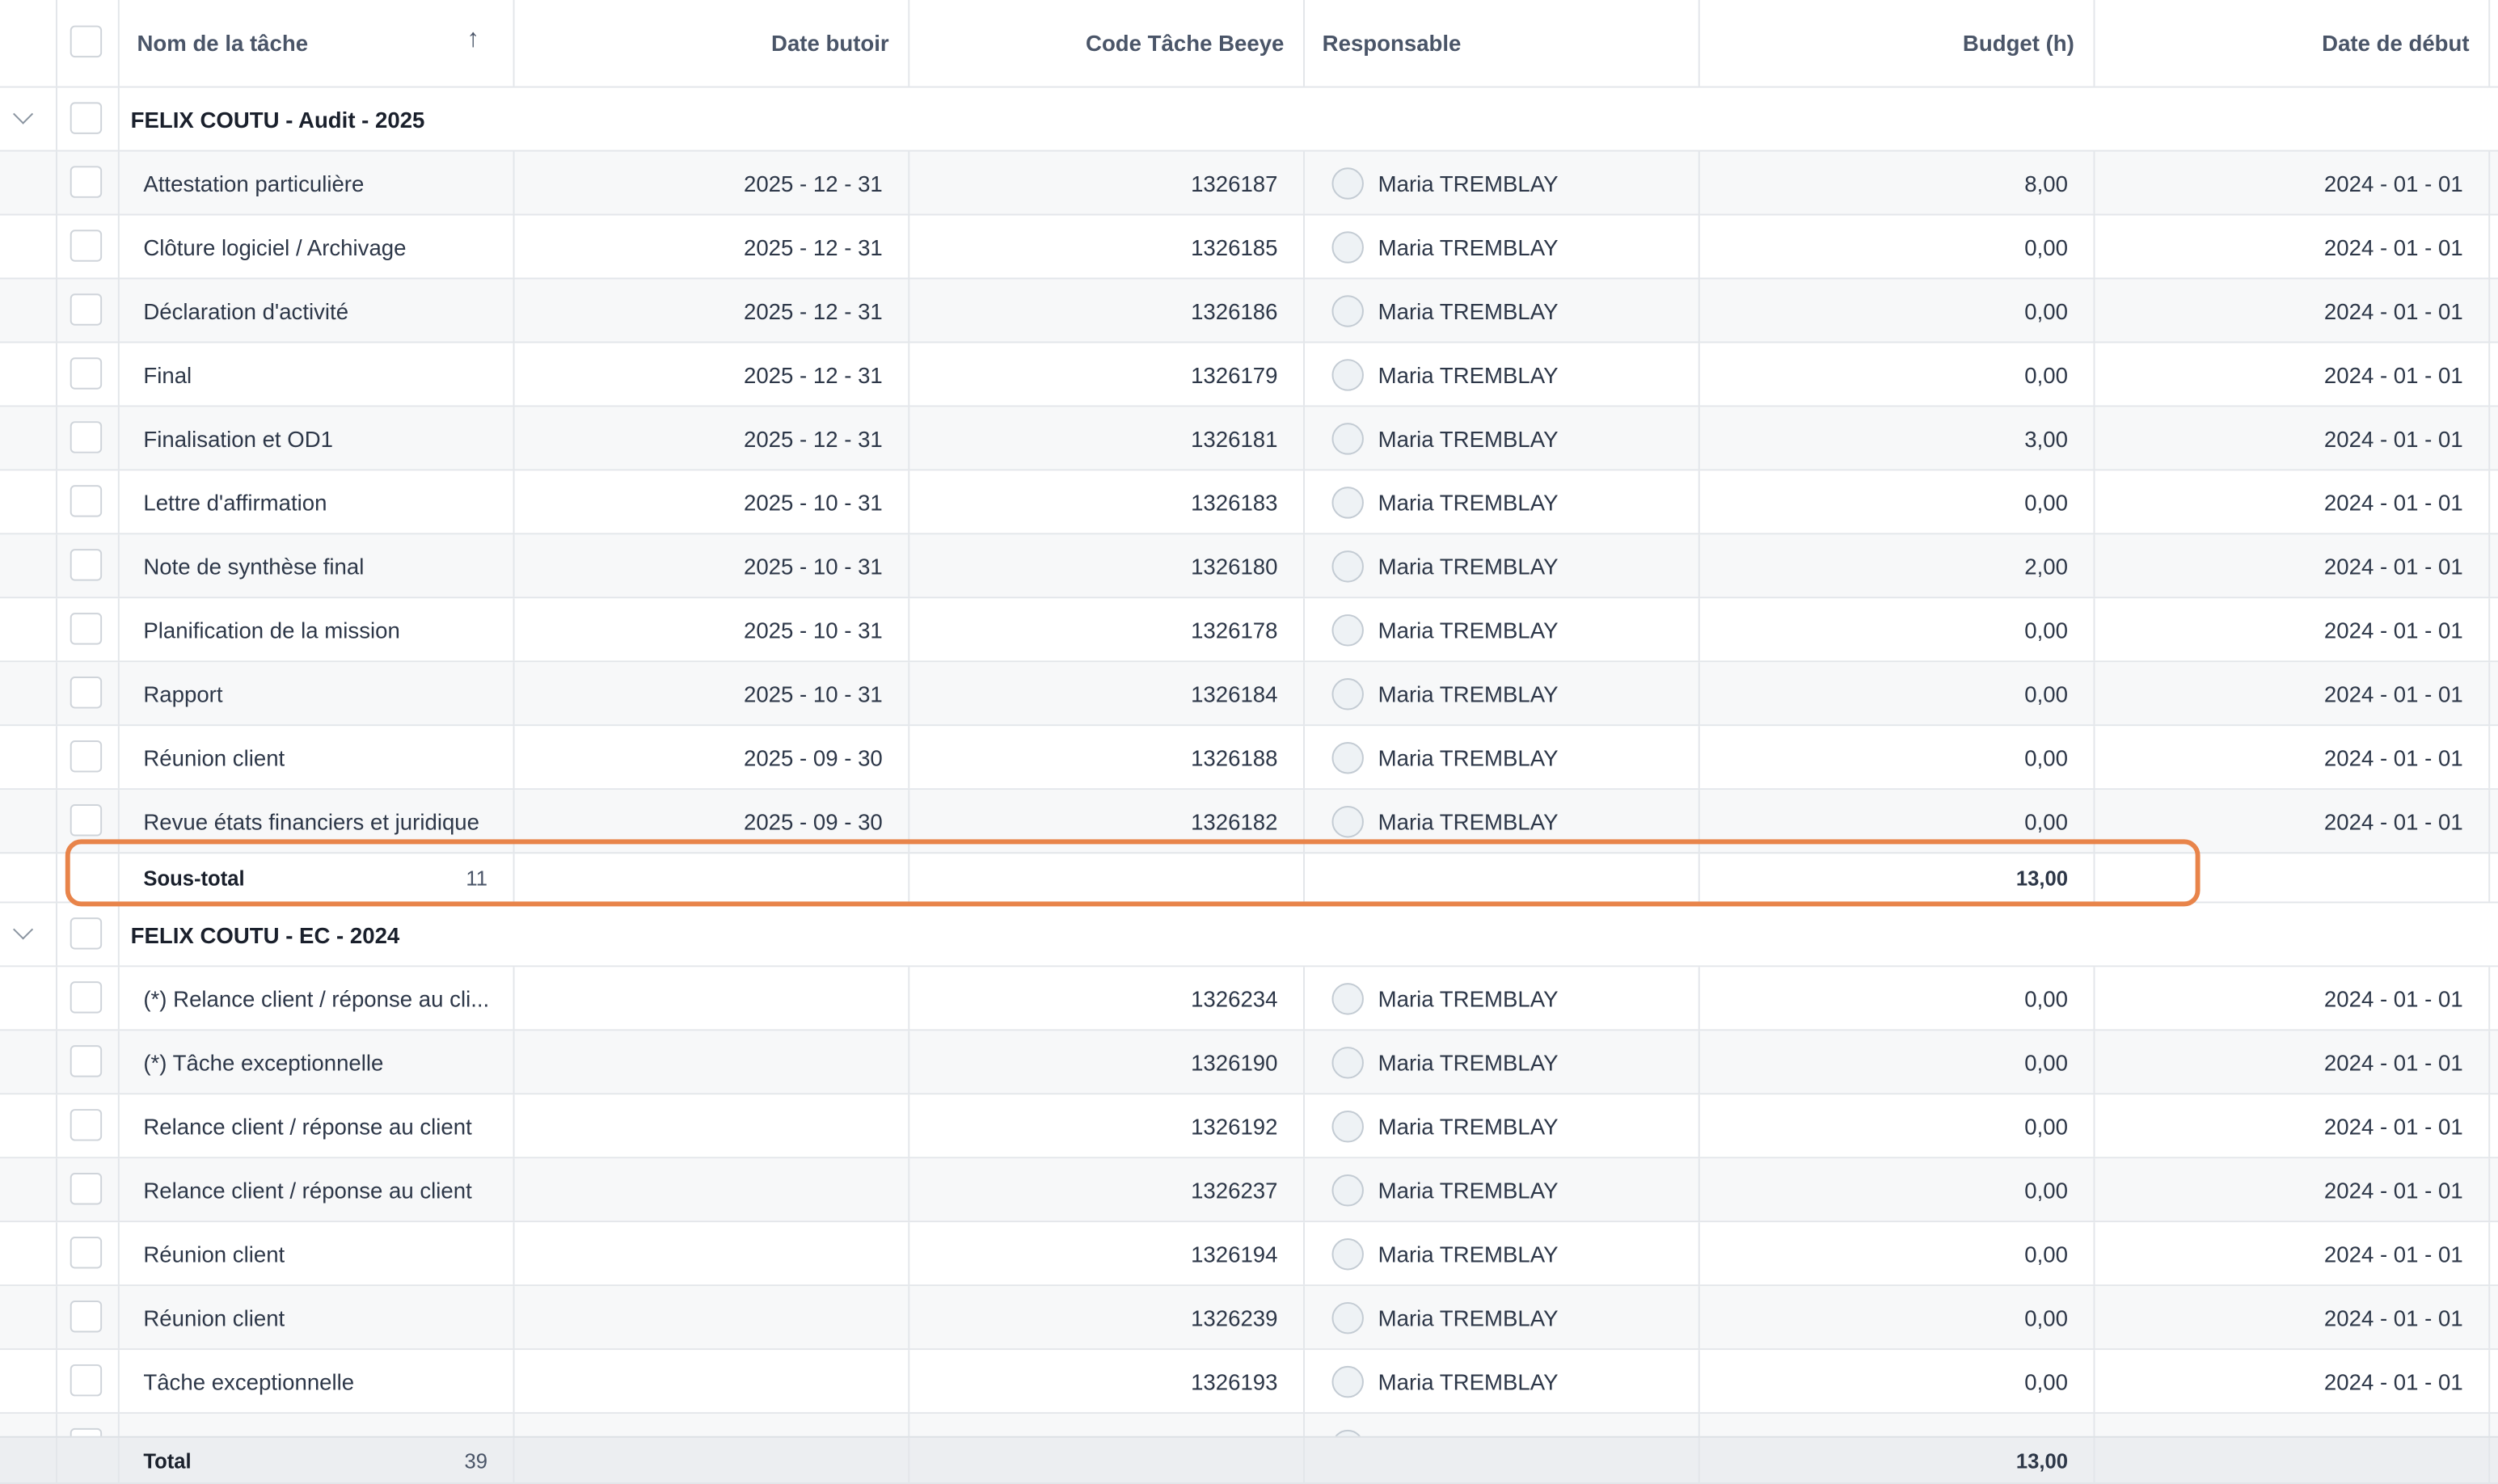 Image resolution: width=2498 pixels, height=1484 pixels. Describe the element at coordinates (1392, 43) in the screenshot. I see `column-header: Responsable` at that location.